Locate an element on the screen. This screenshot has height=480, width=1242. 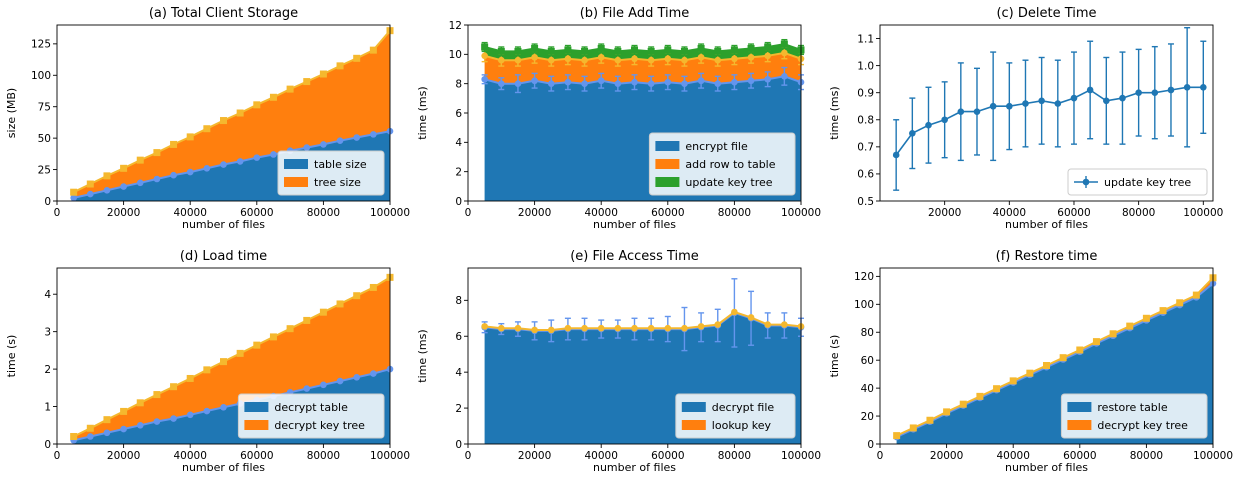
legend: restore table decrypt key tree is located at coordinates (1134, 416).